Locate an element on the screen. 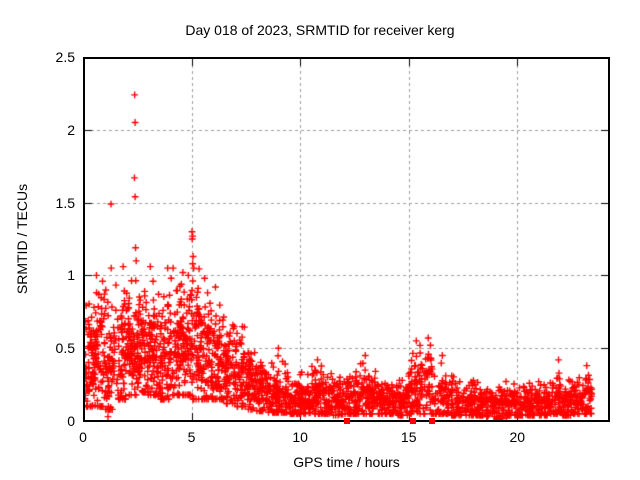  y-tick-label: 2 is located at coordinates (71, 129).